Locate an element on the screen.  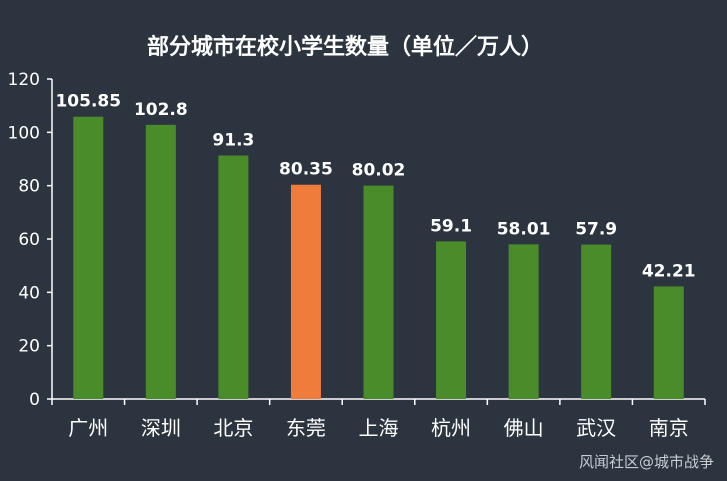
x-axis: 广州 深圳 北京 东莞 上海 杭州 佛山 武汉 南京 is located at coordinates (378, 419).